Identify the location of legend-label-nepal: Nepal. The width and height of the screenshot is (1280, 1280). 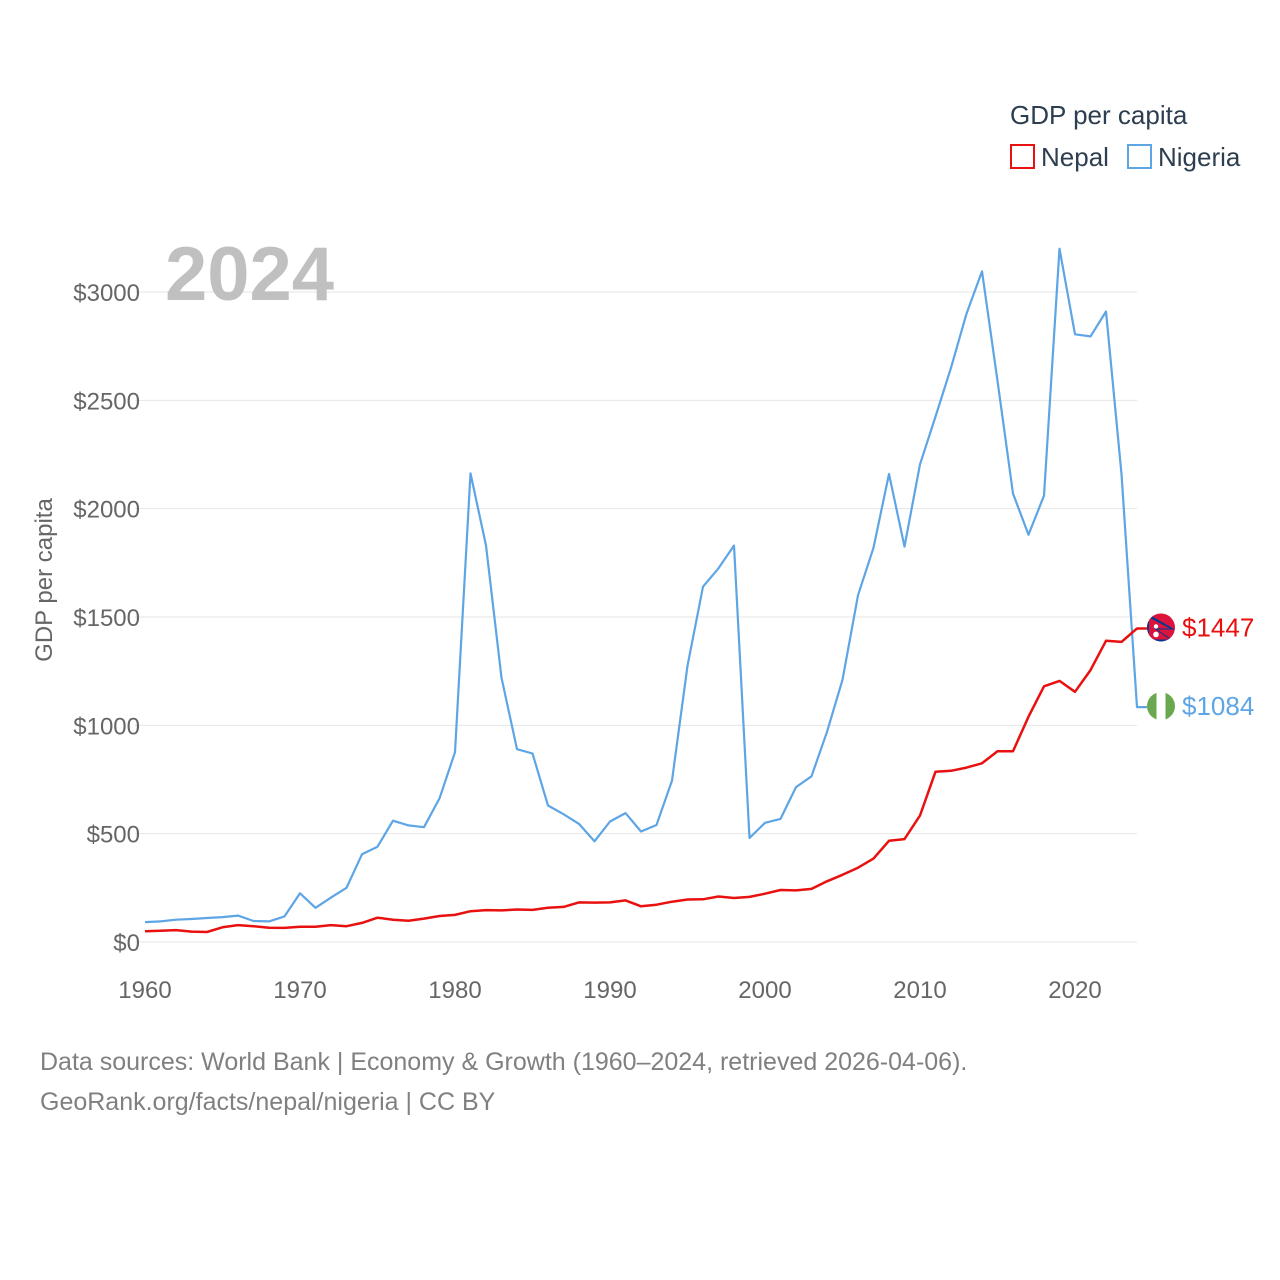
(1075, 157).